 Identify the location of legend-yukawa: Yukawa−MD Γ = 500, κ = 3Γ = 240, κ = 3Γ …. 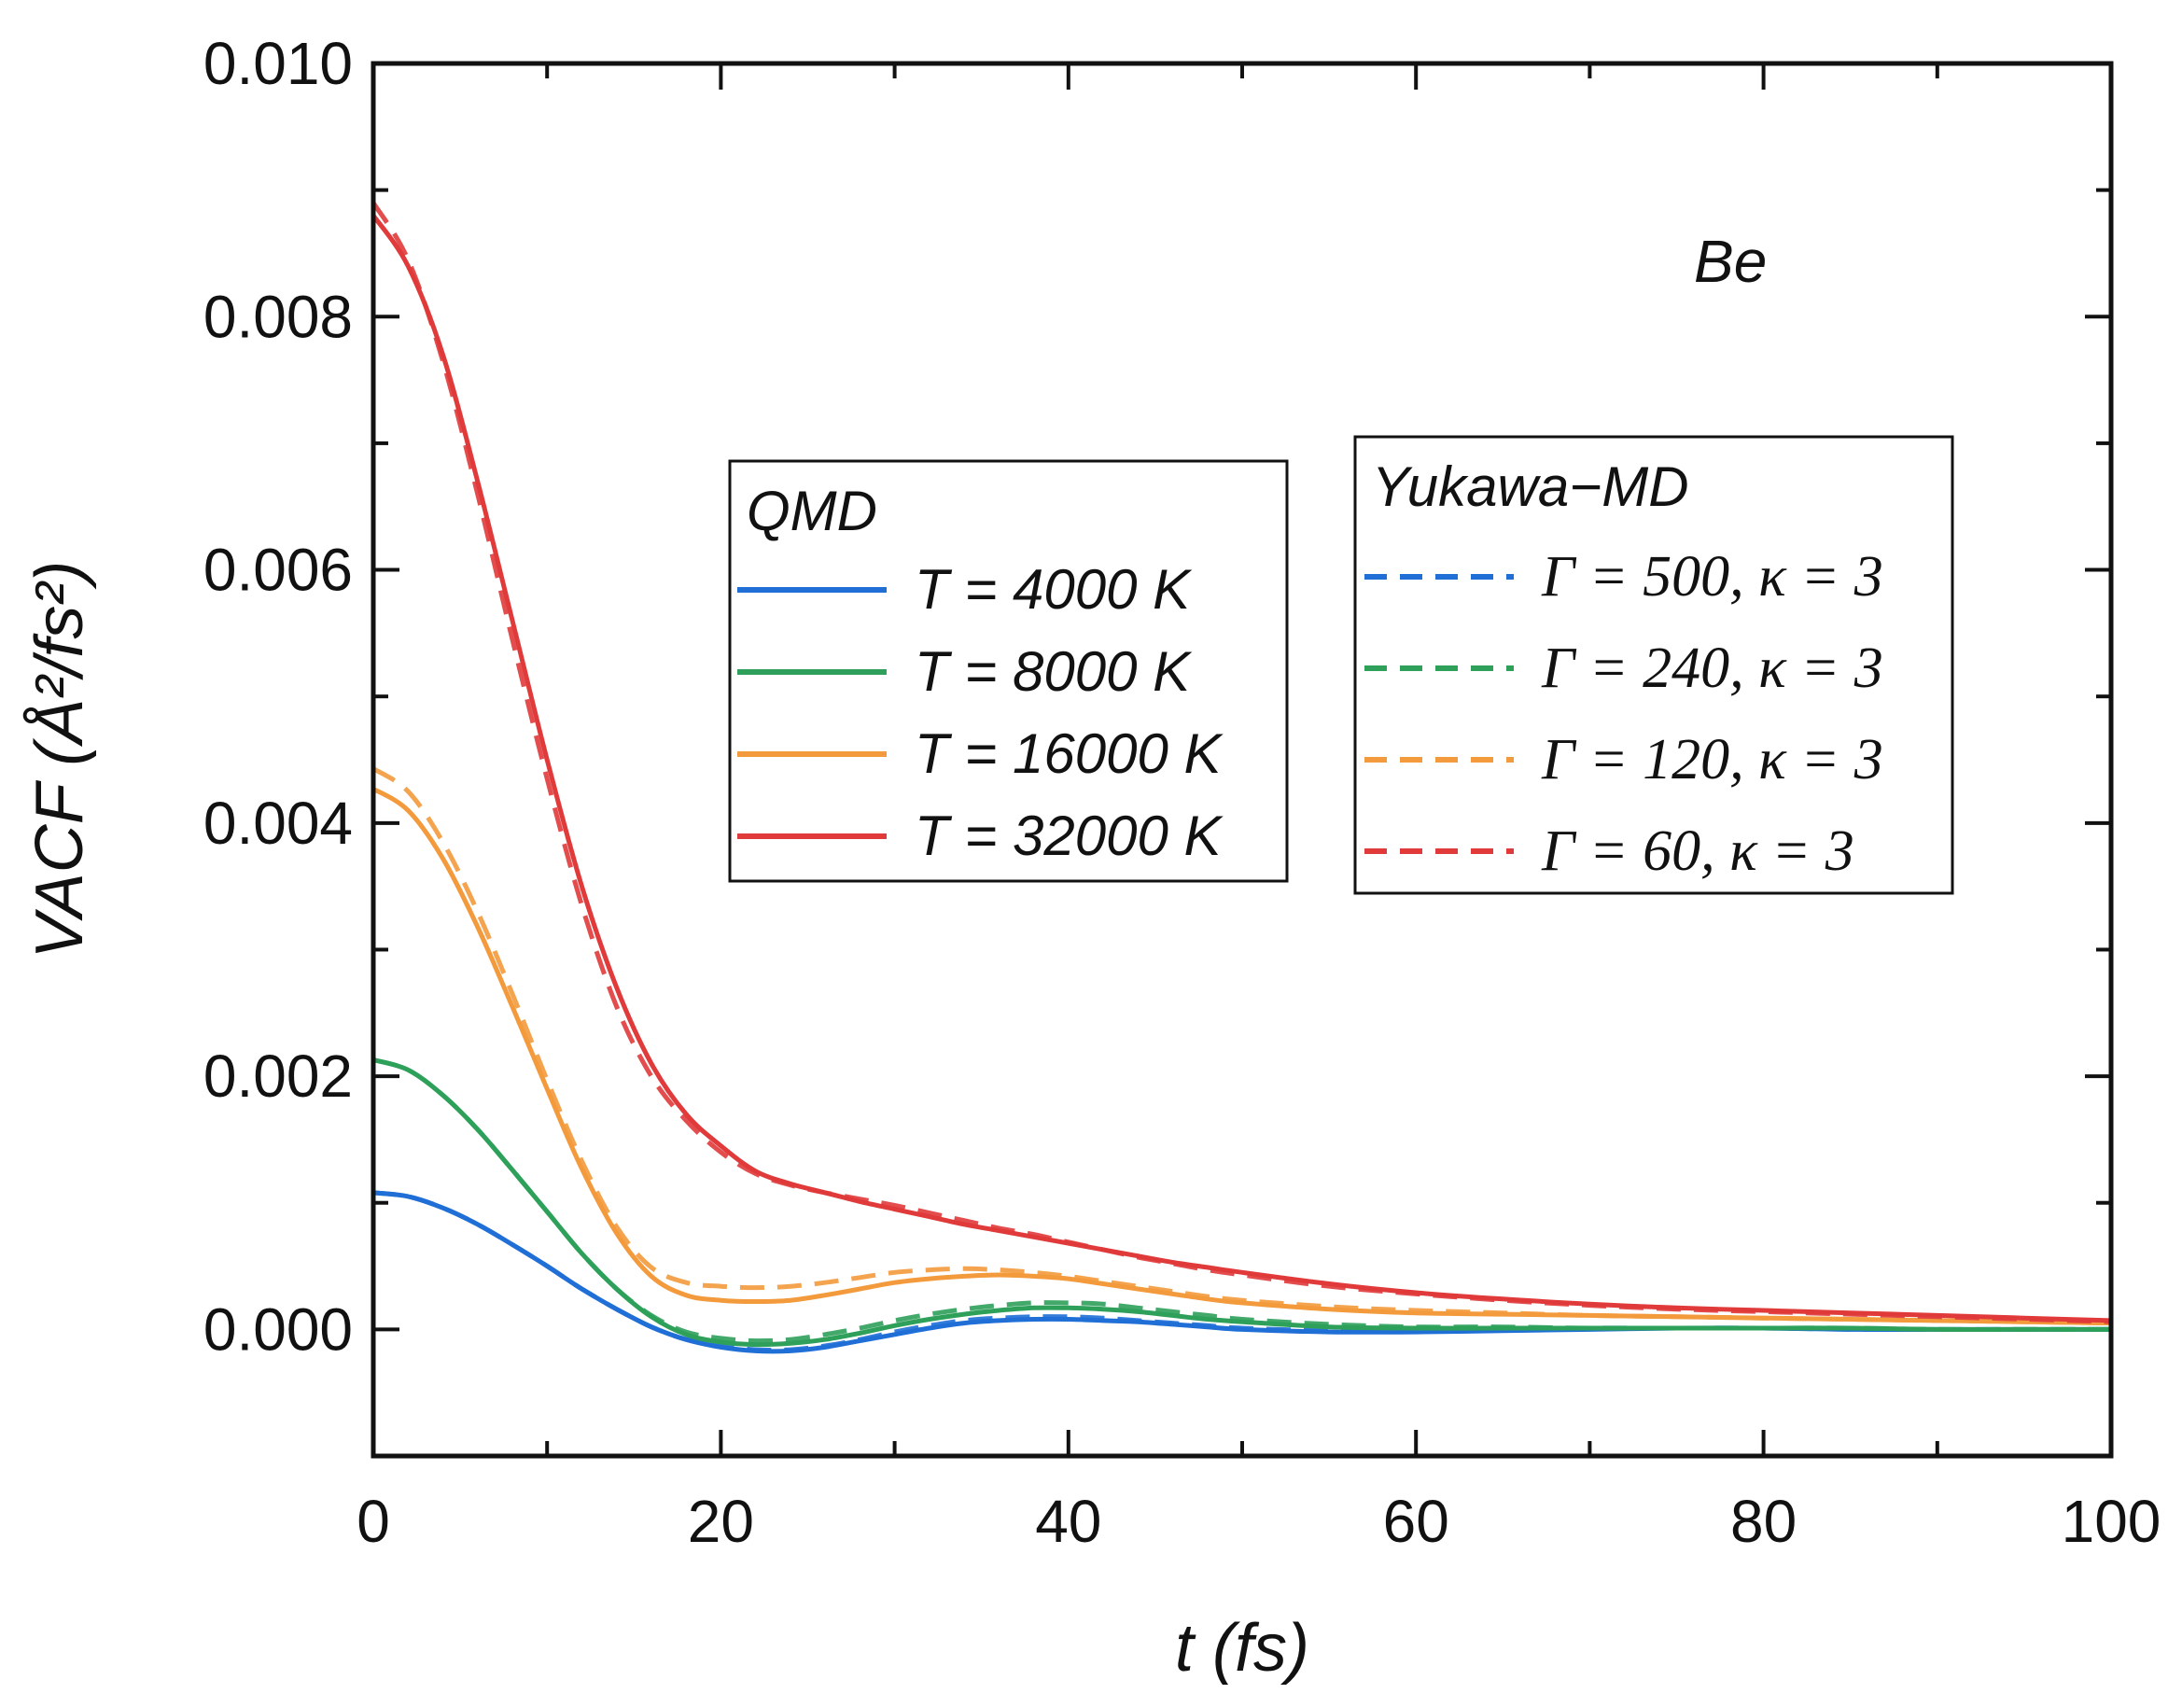
(1653, 665).